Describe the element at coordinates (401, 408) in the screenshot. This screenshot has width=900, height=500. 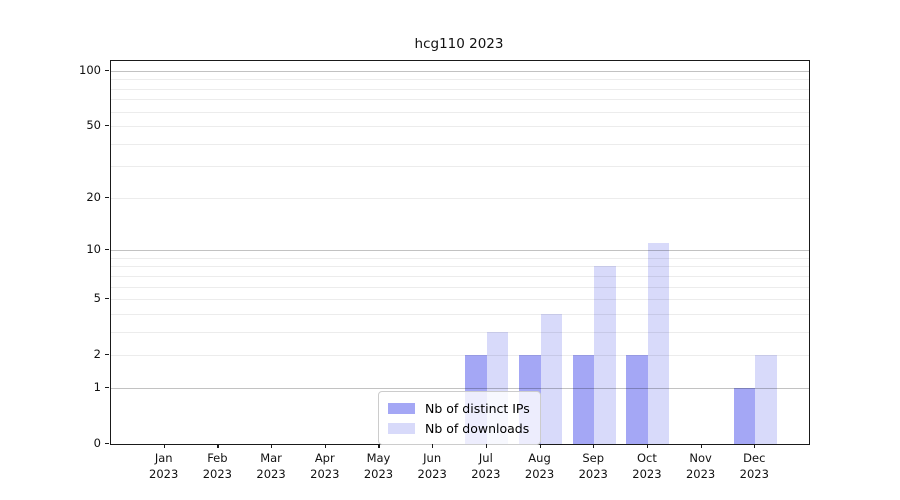
I see `legend-swatch-distinct-ips` at that location.